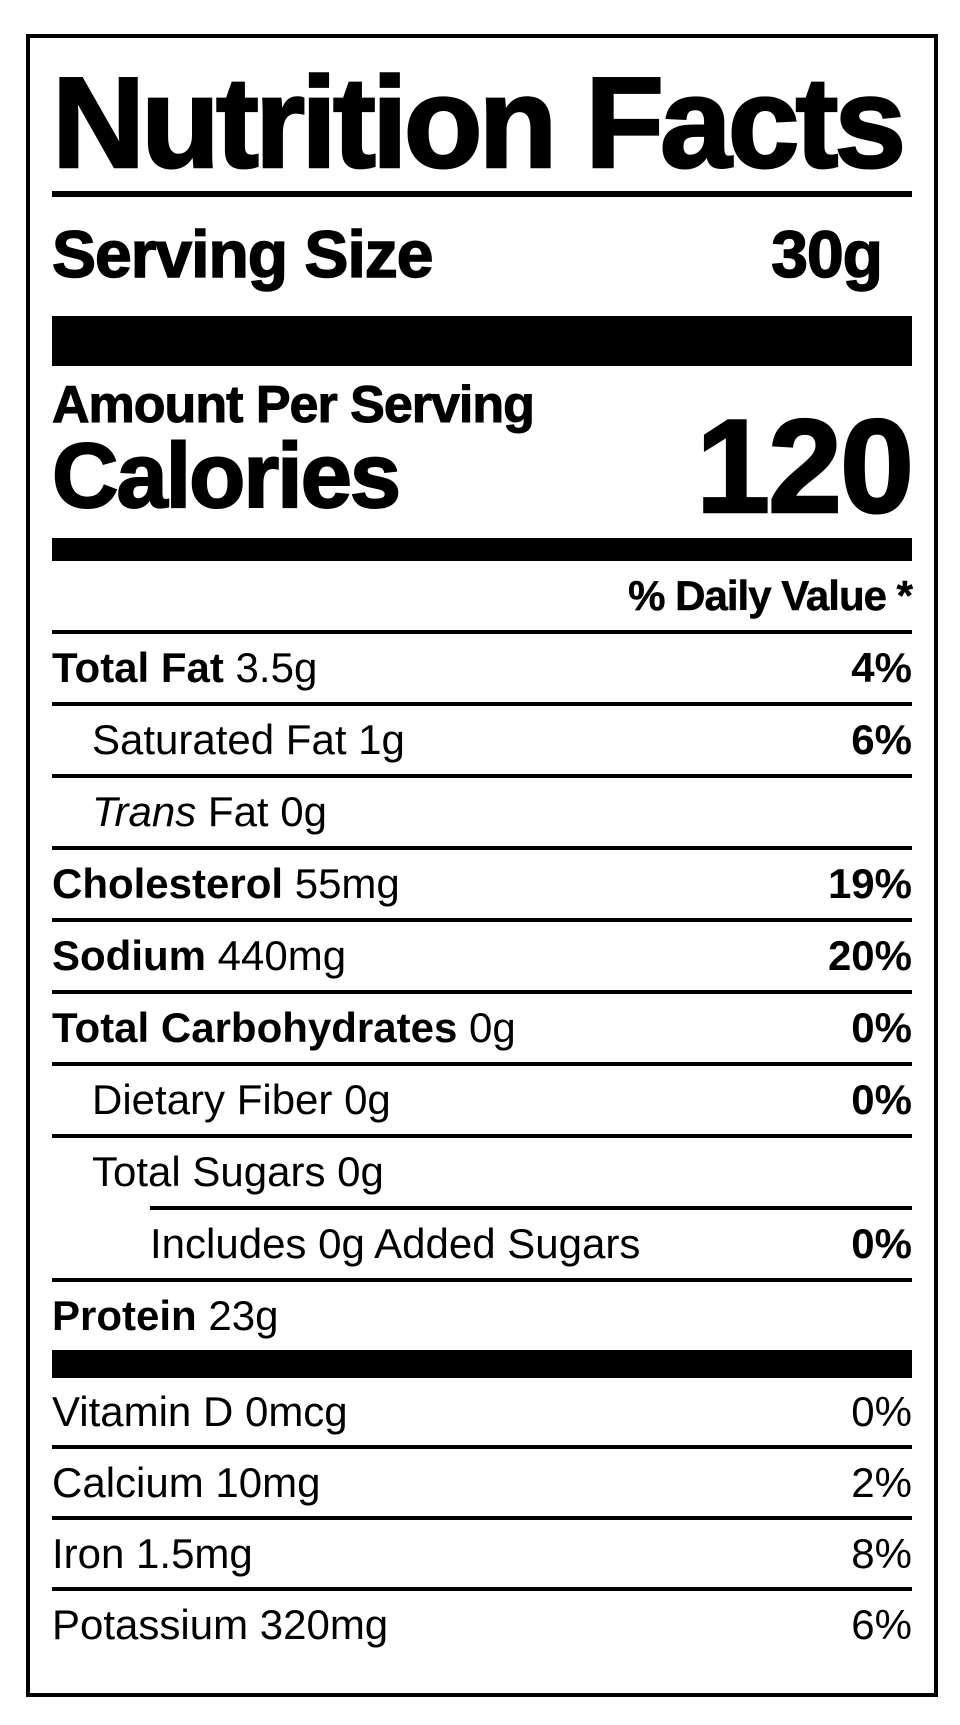 This screenshot has height=1725, width=960. I want to click on nutrient-amount: 23g, so click(237, 1316).